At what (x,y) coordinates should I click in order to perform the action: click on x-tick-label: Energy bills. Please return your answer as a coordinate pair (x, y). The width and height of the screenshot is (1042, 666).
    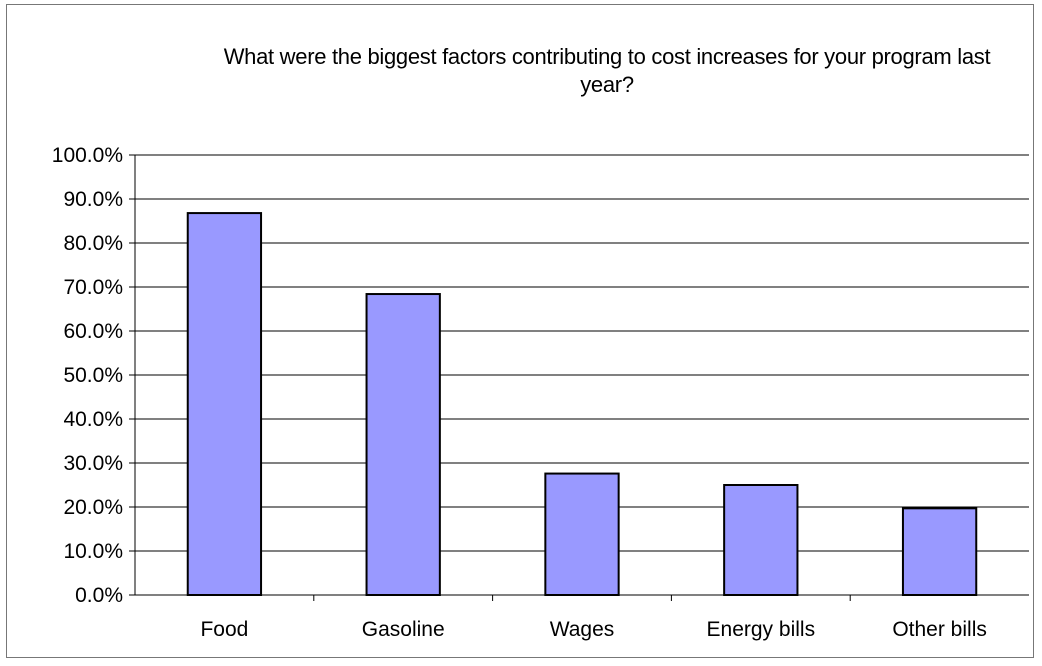
    Looking at the image, I should click on (761, 629).